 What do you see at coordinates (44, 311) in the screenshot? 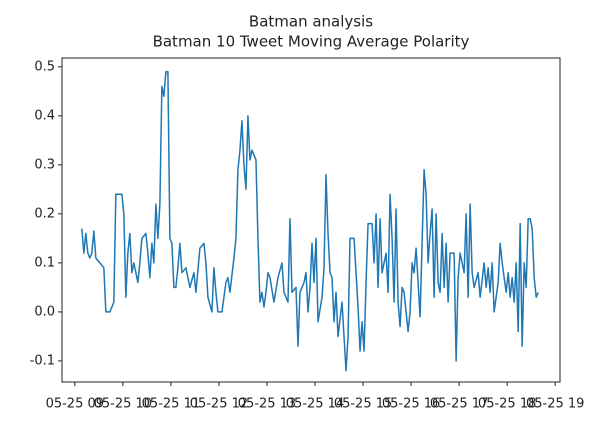
I see `y-tick-label: 0.0` at bounding box center [44, 311].